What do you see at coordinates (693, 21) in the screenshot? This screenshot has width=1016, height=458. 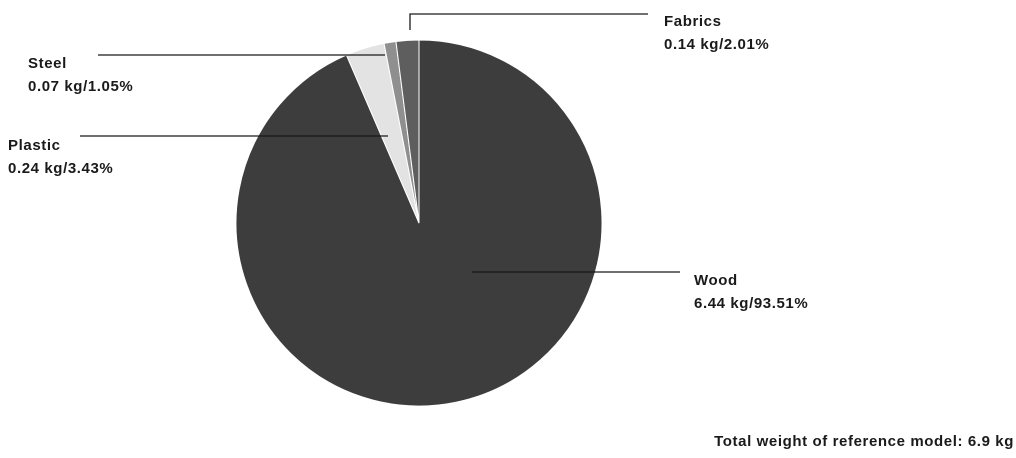 I see `slice-label-fabrics: Fabrics` at bounding box center [693, 21].